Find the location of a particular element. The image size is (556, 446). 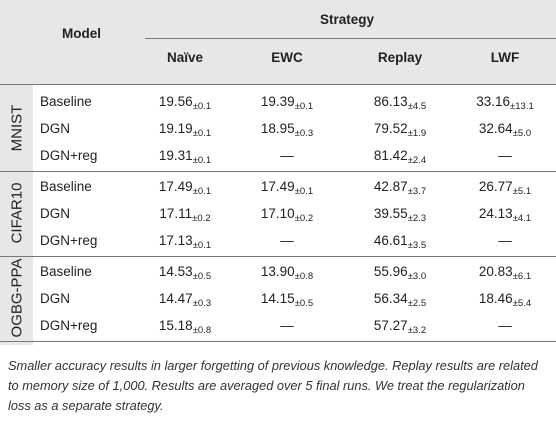

cell-std: ±1.9 is located at coordinates (417, 133).